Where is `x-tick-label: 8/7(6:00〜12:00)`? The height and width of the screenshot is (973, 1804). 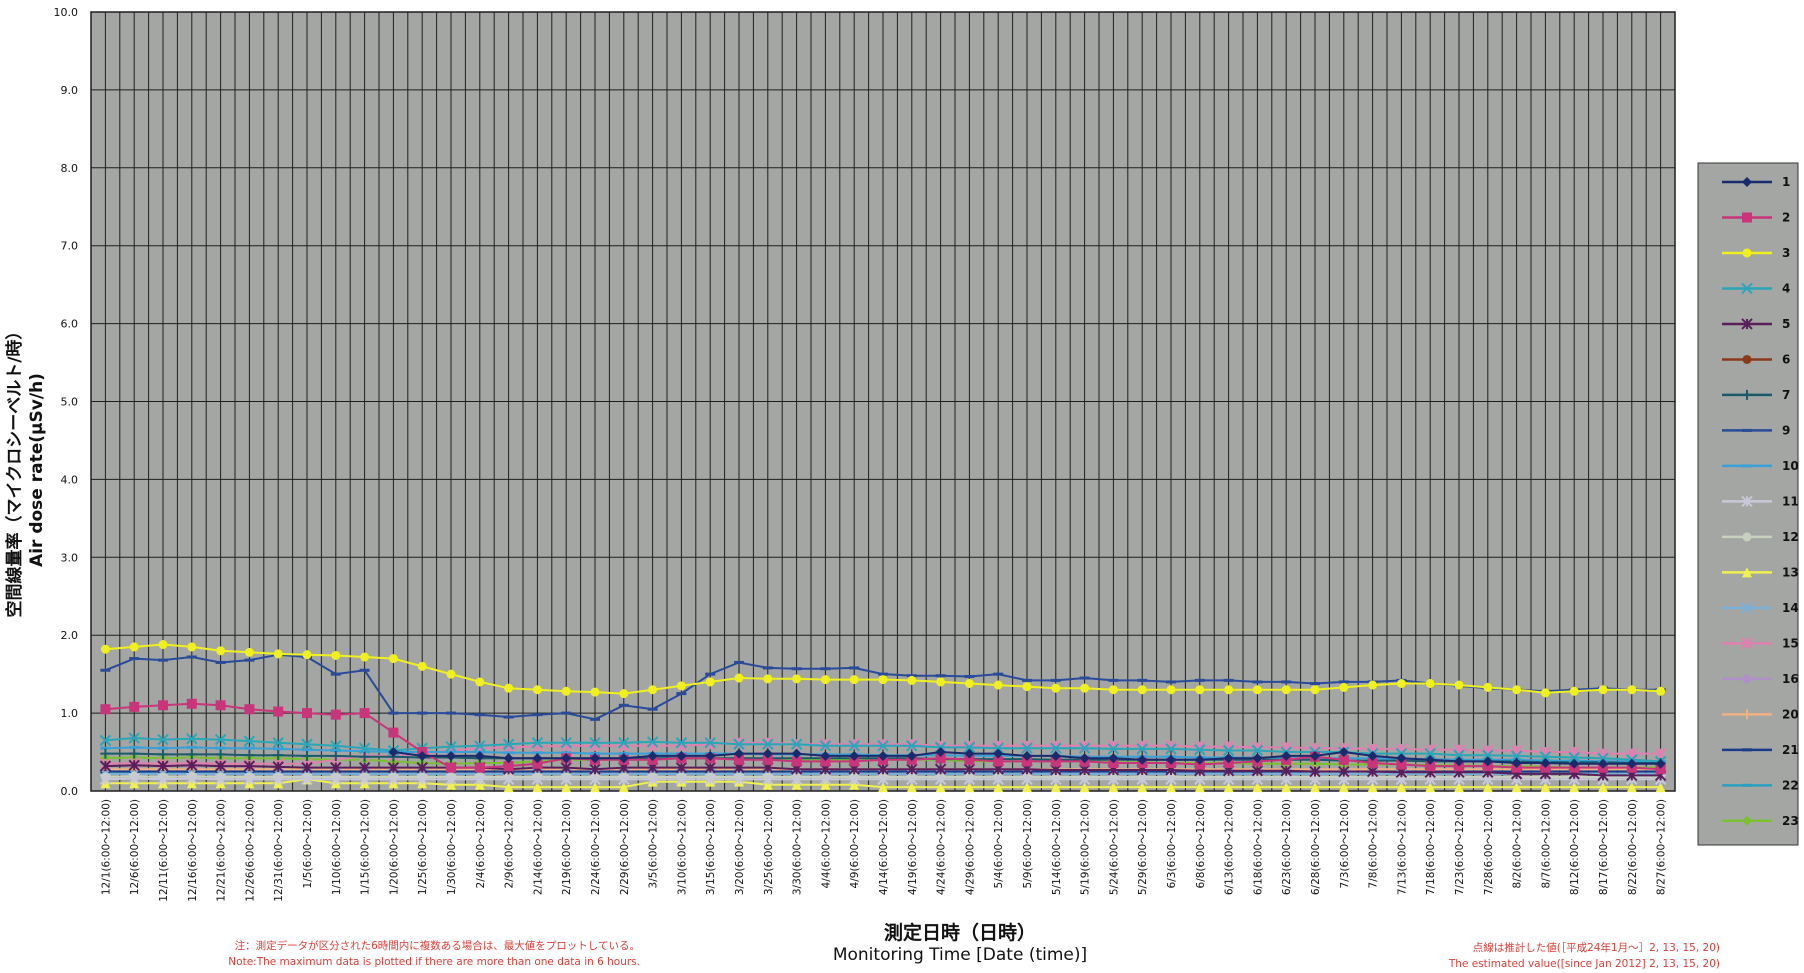 x-tick-label: 8/7(6:00〜12:00) is located at coordinates (1546, 843).